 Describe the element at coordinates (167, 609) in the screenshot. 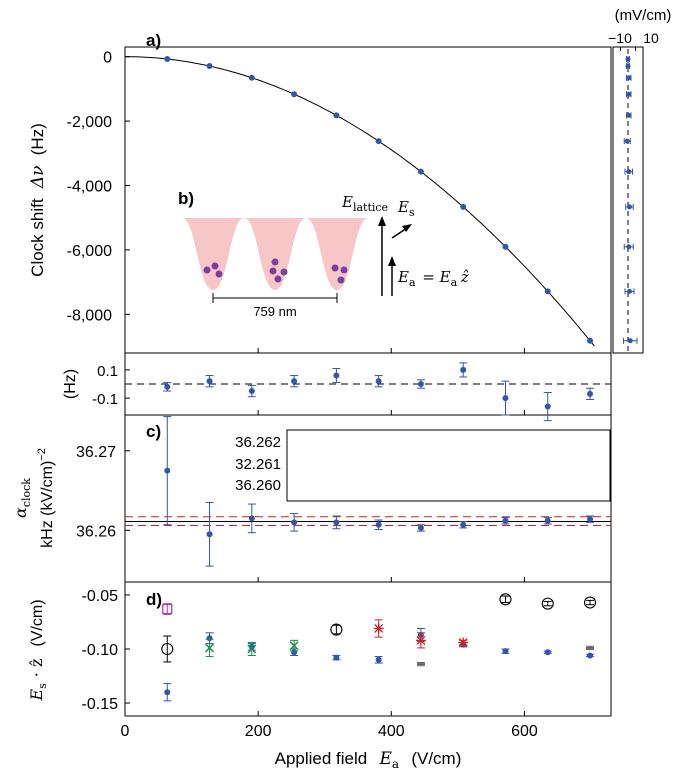

I see `d-square-marker` at that location.